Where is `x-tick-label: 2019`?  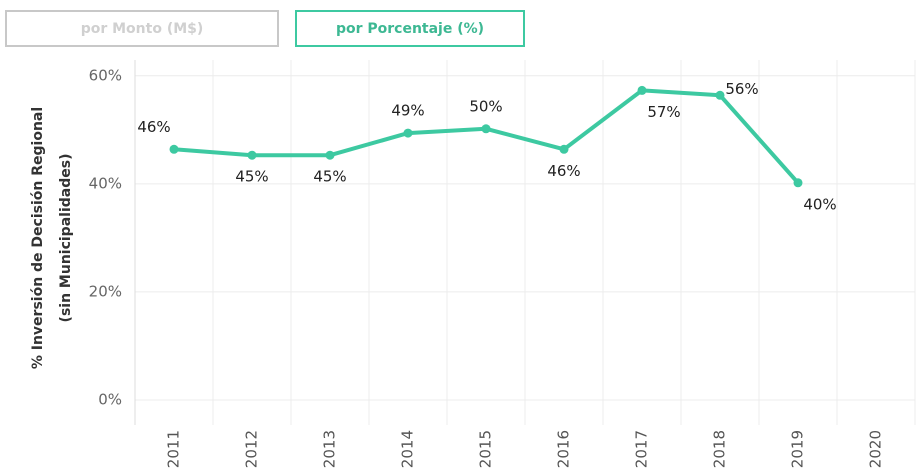 x-tick-label: 2019 is located at coordinates (798, 449).